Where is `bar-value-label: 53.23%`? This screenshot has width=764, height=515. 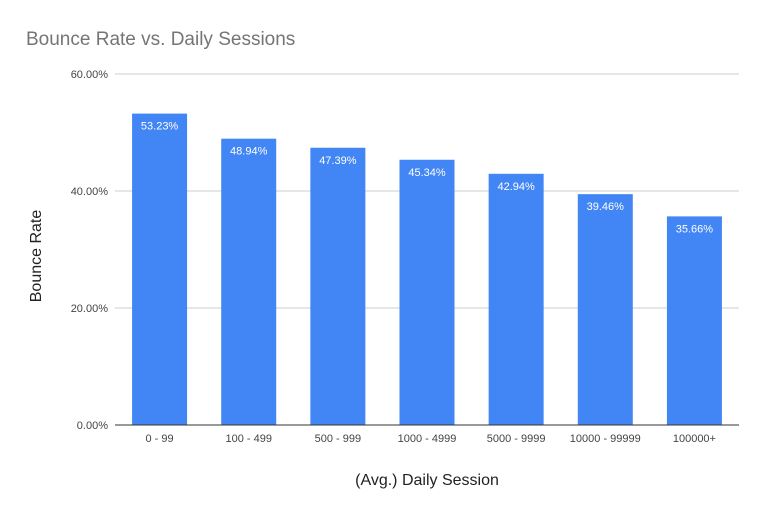 bar-value-label: 53.23% is located at coordinates (160, 127).